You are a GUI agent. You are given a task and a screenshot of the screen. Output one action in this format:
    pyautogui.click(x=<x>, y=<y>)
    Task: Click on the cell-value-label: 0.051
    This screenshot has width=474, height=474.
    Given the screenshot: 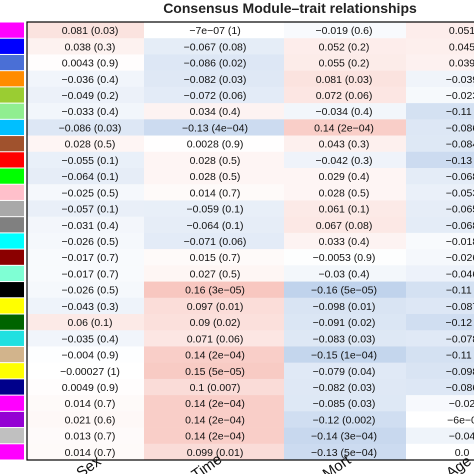 What is the action you would take?
    pyautogui.click(x=461, y=31)
    